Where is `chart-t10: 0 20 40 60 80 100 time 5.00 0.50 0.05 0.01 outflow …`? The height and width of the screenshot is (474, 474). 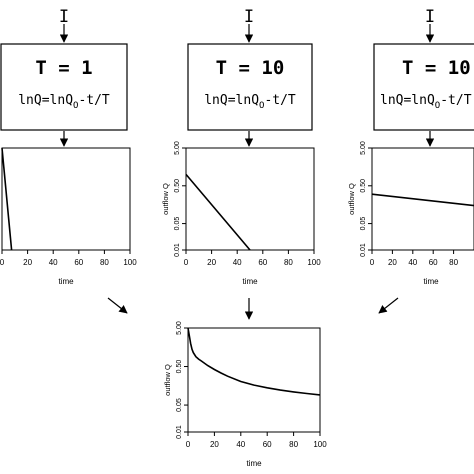 chart-t10: 0 20 40 60 80 100 time 5.00 0.50 0.05 0.01 outflow … is located at coordinates (241, 213).